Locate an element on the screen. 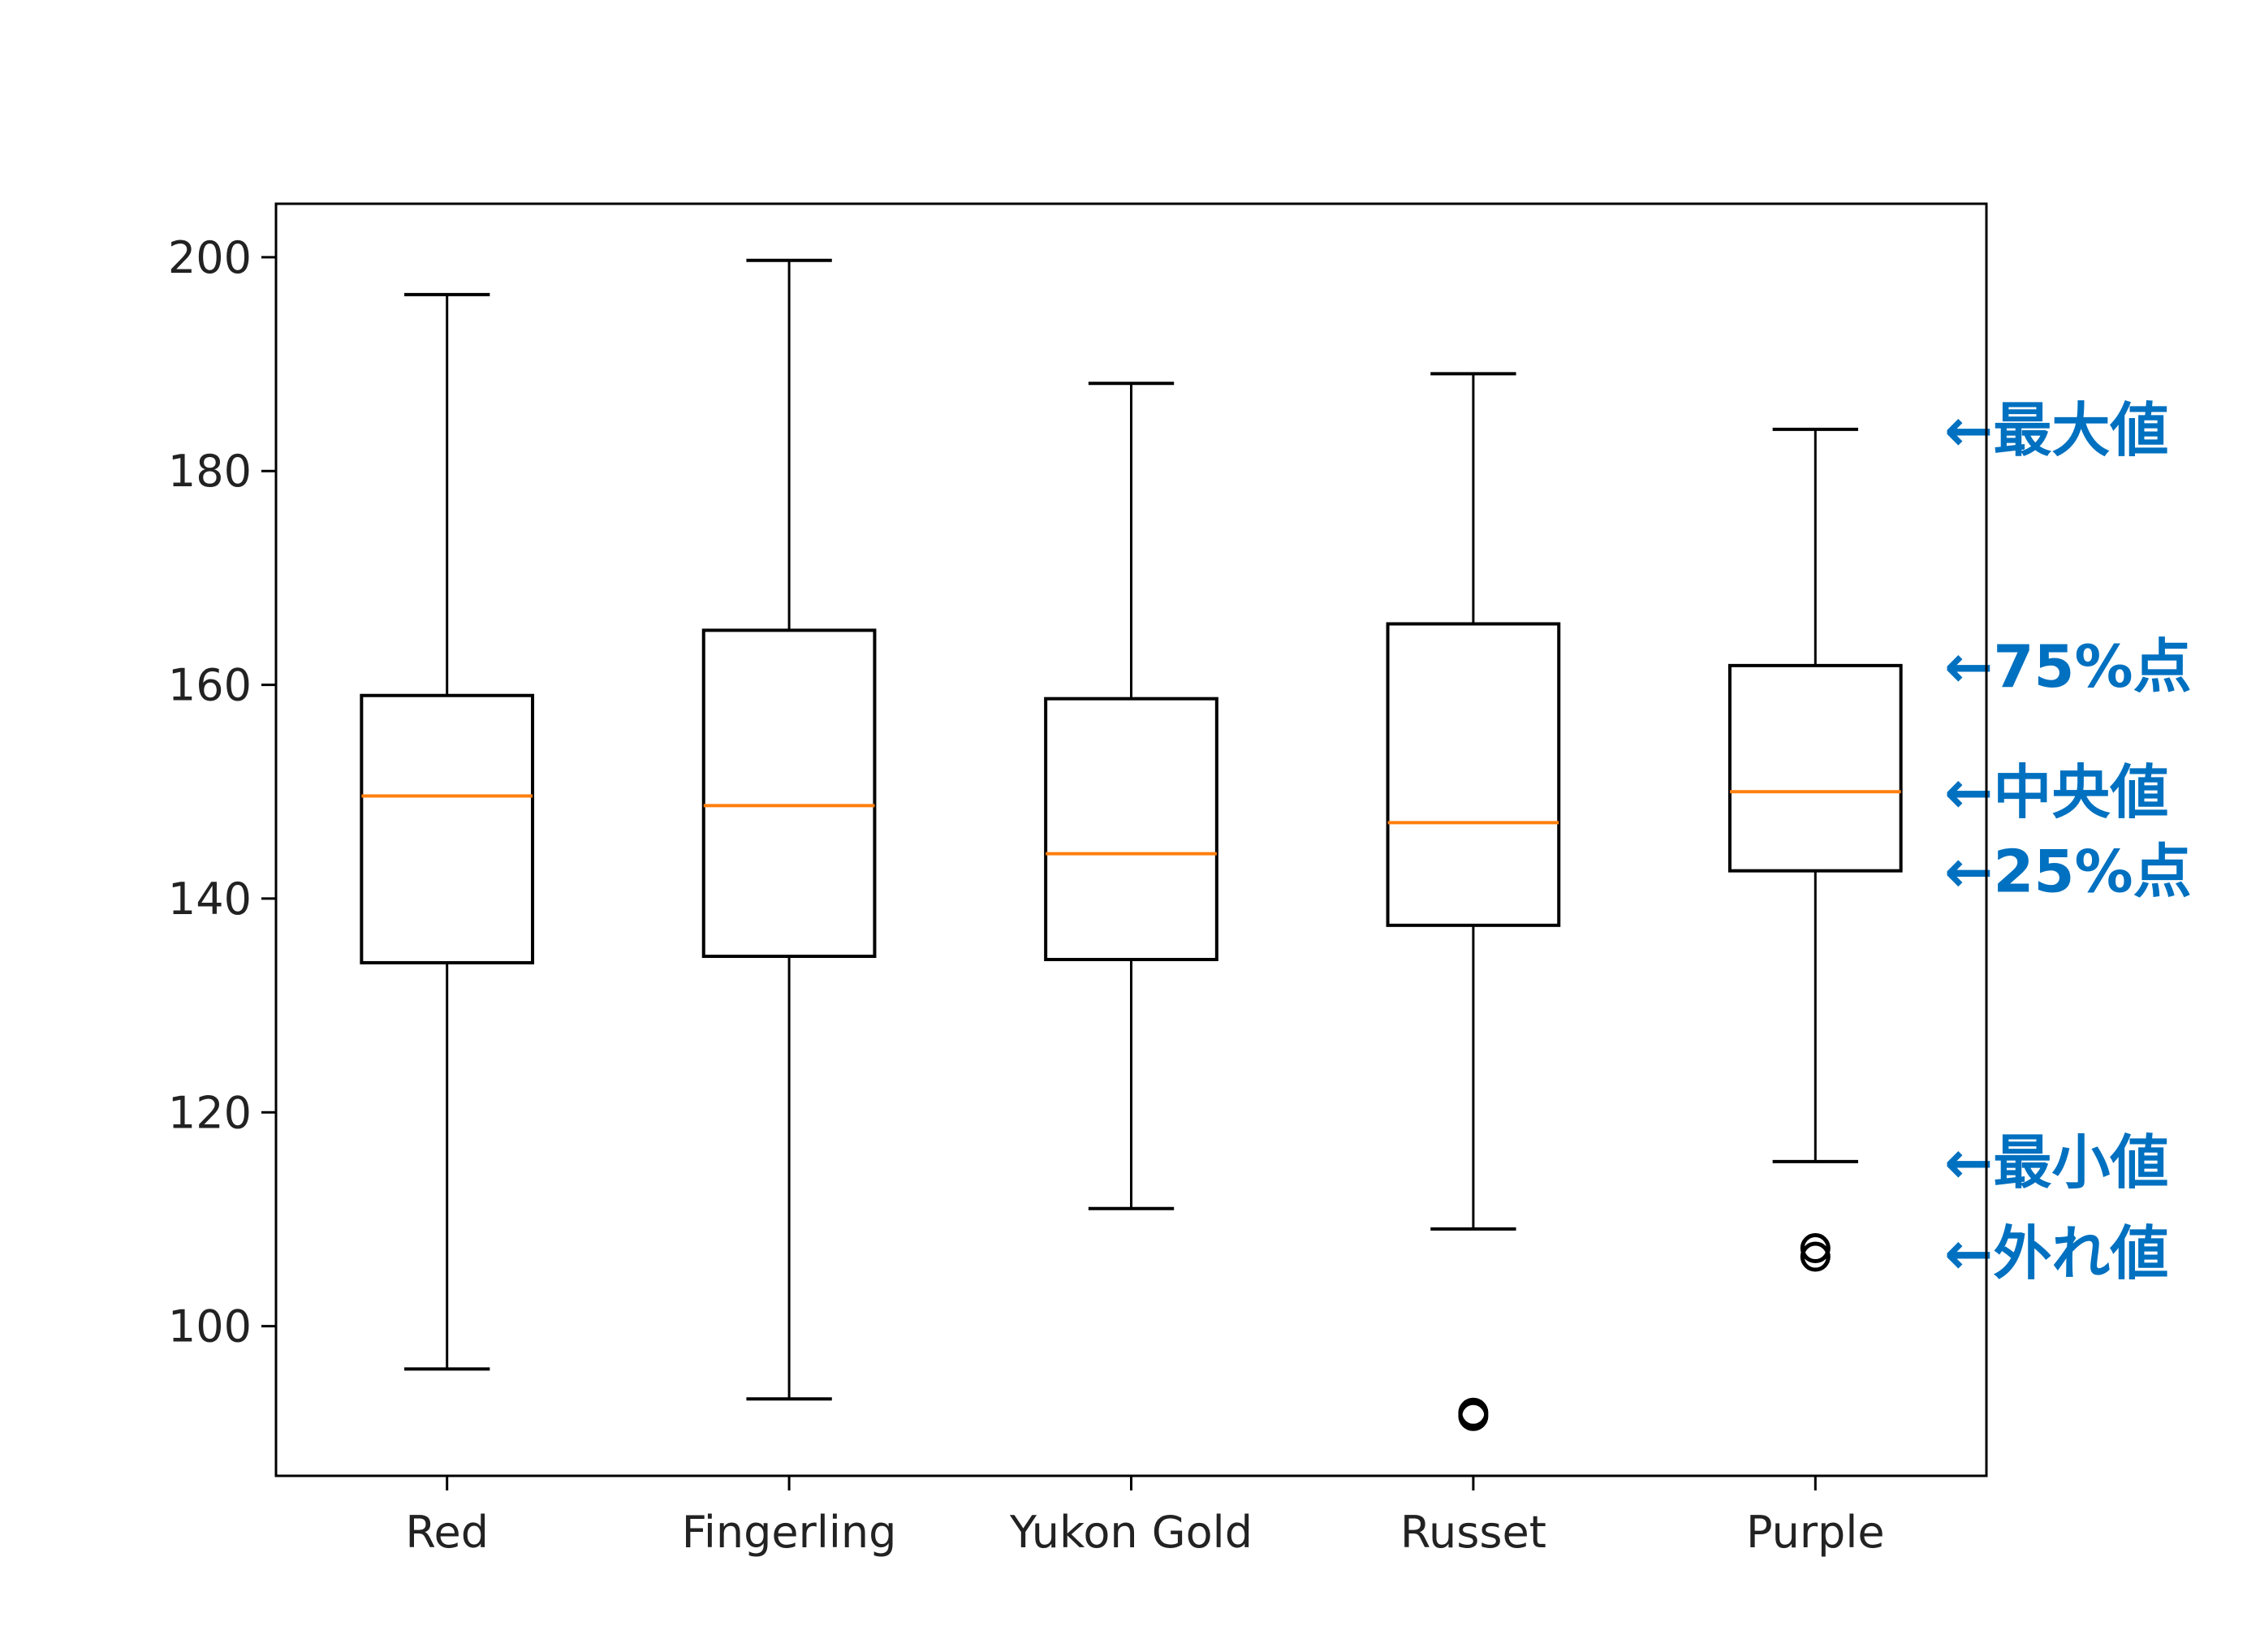 The height and width of the screenshot is (1652, 2247). x-tick-label: Yukon Gold is located at coordinates (1131, 1532).